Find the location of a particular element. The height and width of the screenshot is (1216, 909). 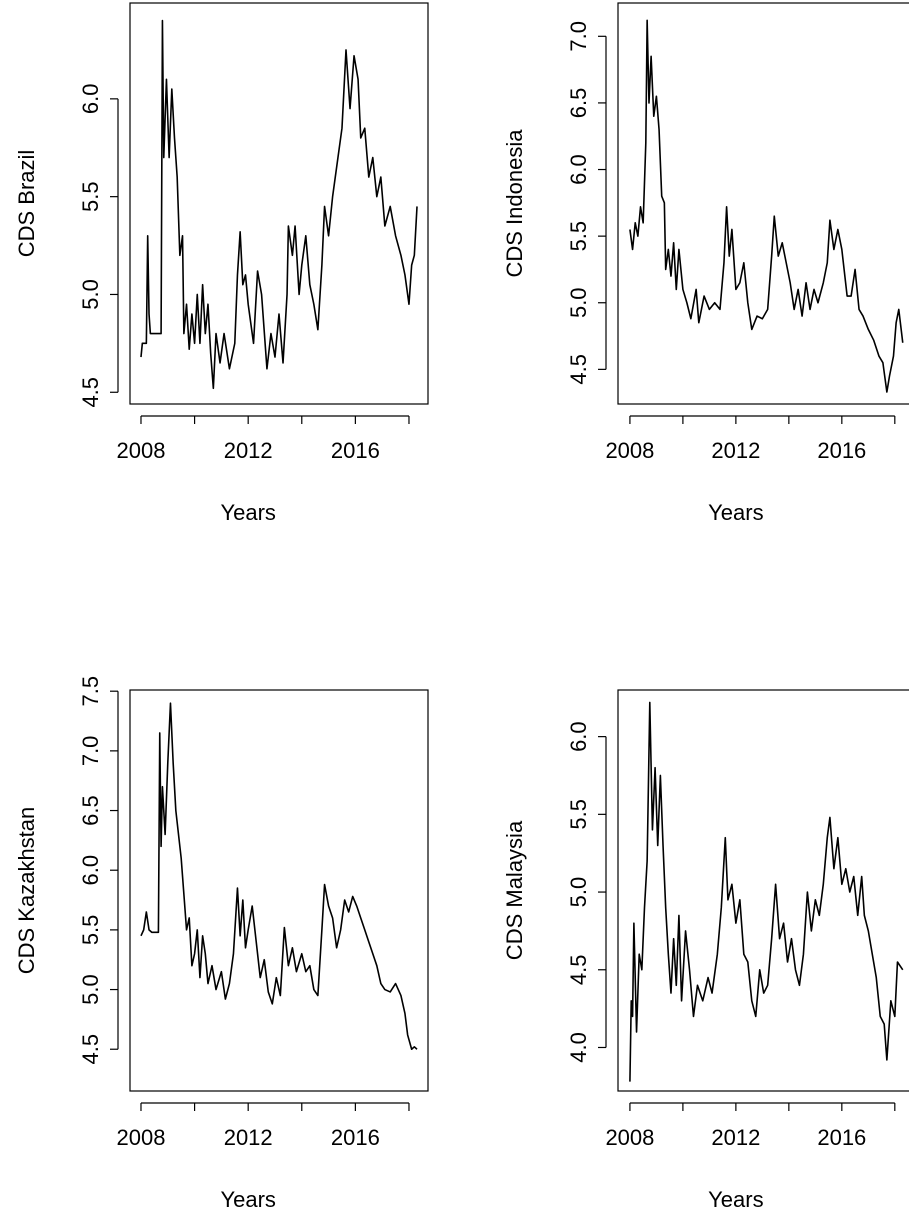

y-tick-label: 7.5 is located at coordinates (90, 691).